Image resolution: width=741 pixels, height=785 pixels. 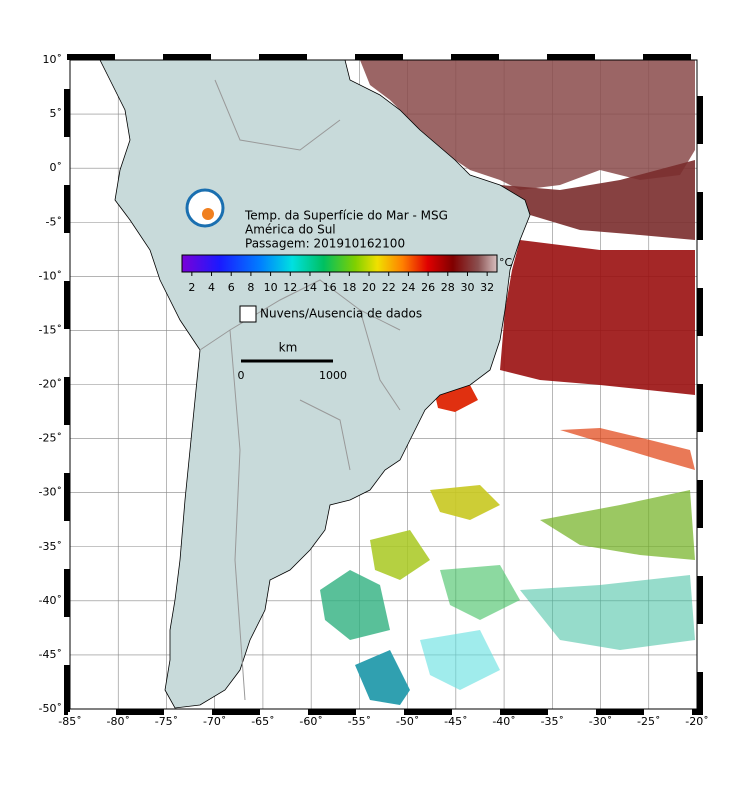 What do you see at coordinates (50, 384) in the screenshot?
I see `lat-tick-label: -20˚` at bounding box center [50, 384].